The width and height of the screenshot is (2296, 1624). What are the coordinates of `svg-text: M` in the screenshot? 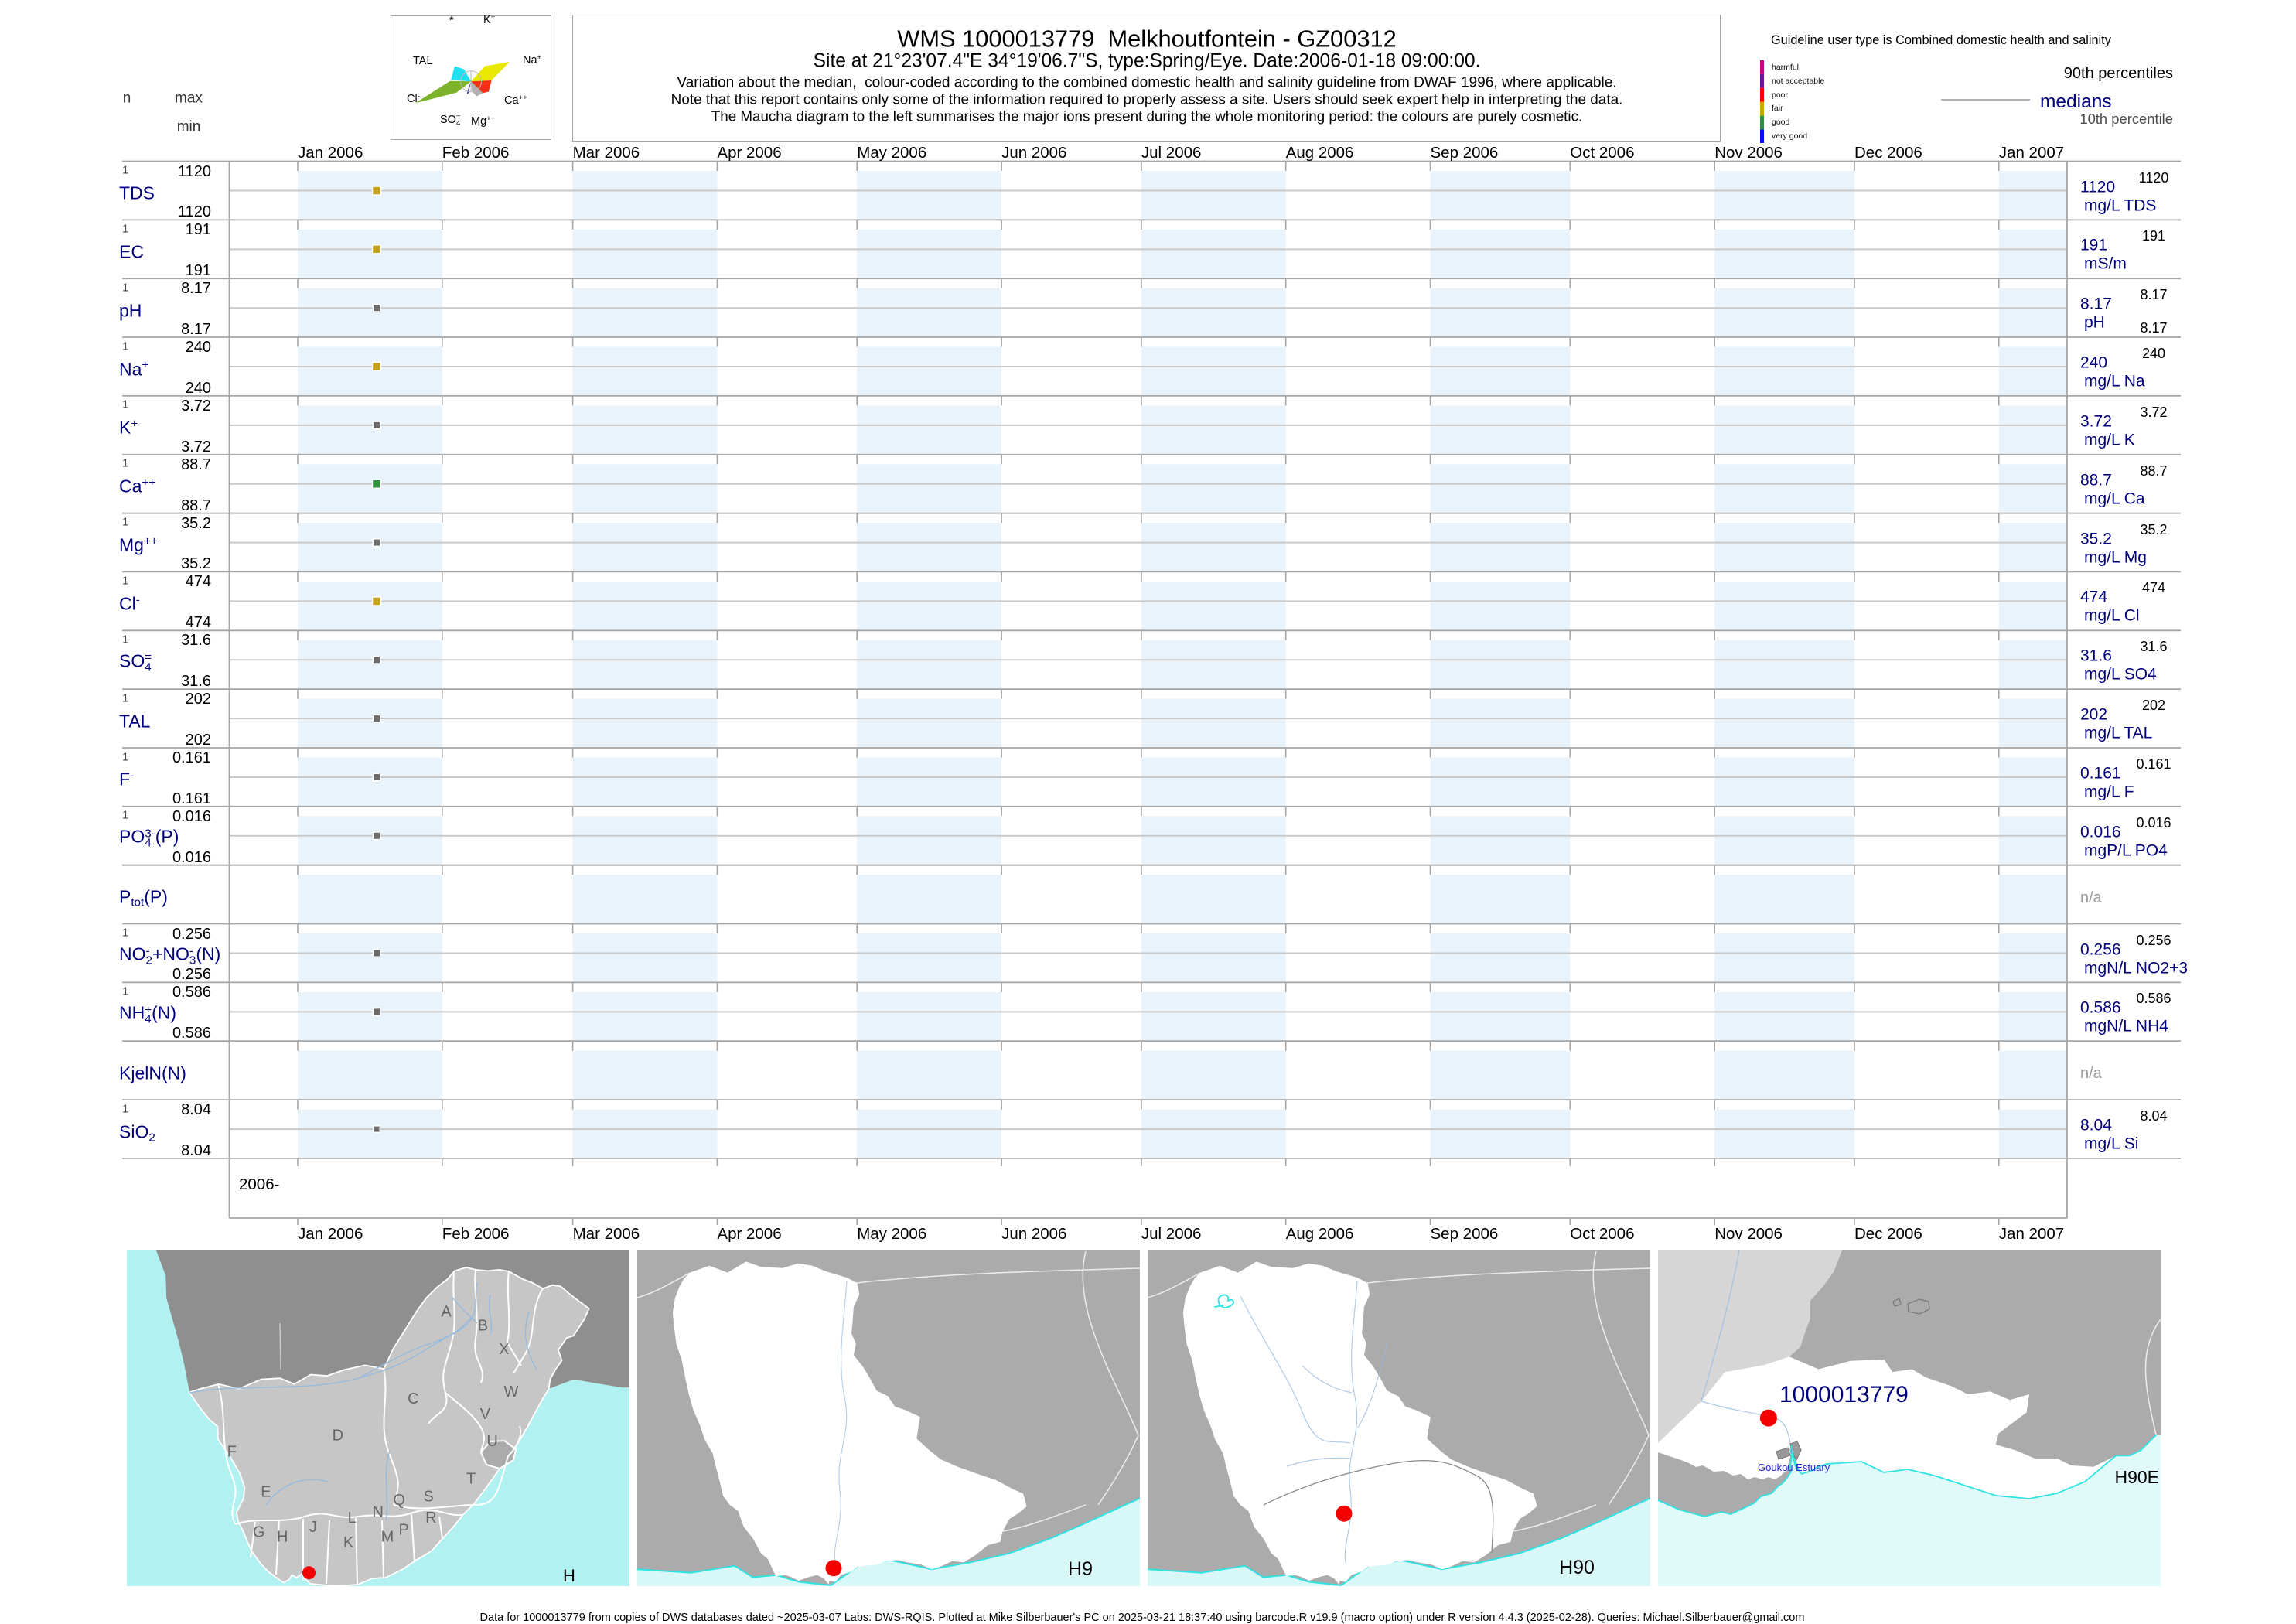 It's located at (387, 1536).